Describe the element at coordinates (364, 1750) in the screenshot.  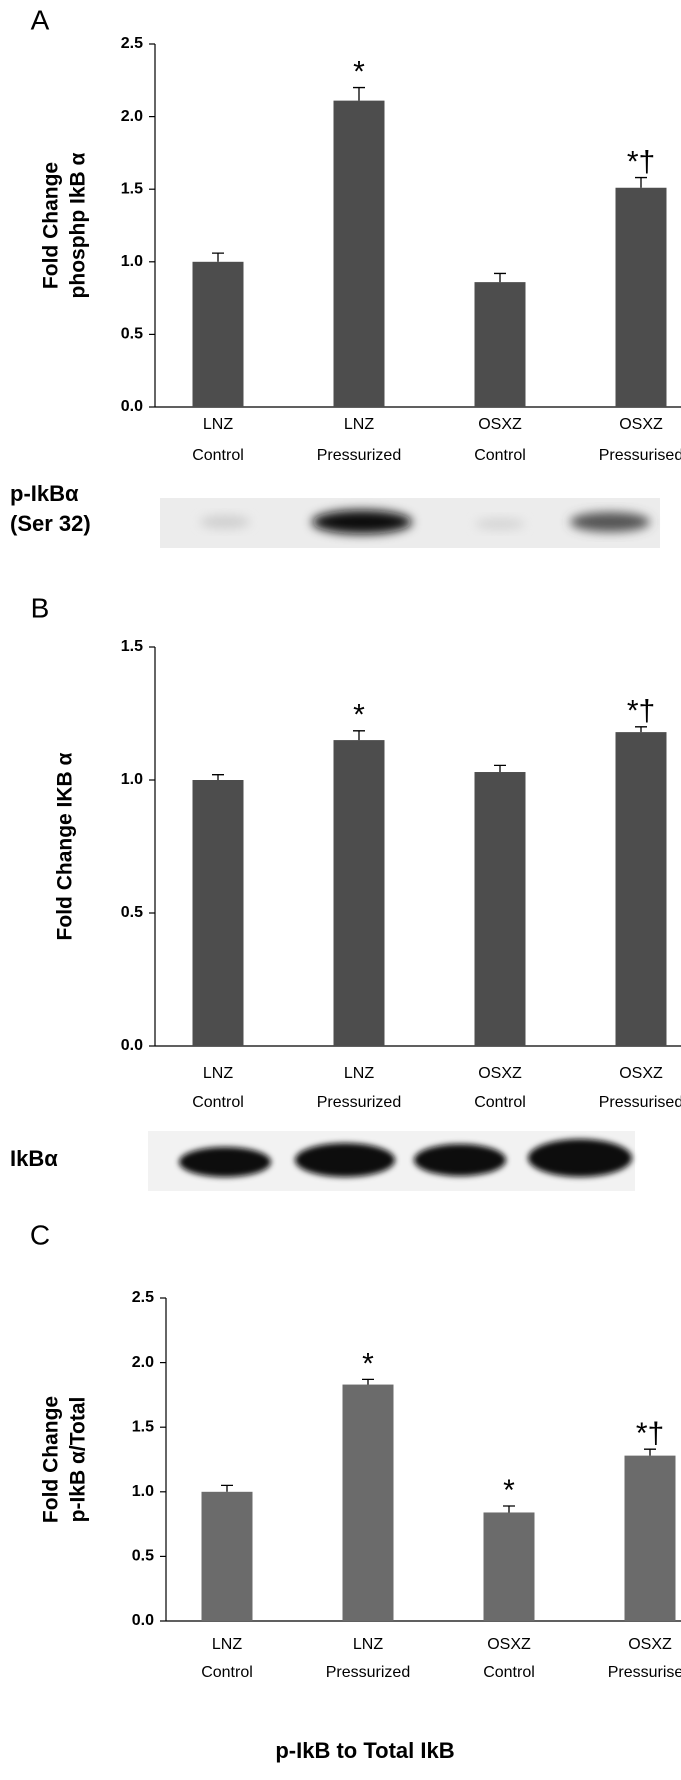
I see `x-axis-label: p-IkB to Total IkB` at that location.